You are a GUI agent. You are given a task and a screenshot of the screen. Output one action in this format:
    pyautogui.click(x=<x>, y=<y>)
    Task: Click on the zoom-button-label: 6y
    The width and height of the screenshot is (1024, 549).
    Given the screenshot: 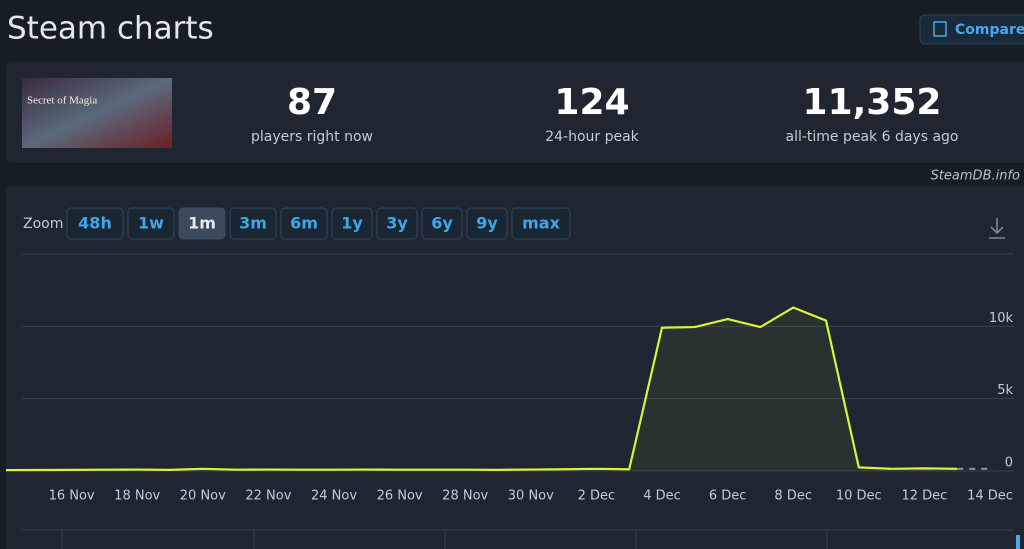 What is the action you would take?
    pyautogui.click(x=442, y=223)
    